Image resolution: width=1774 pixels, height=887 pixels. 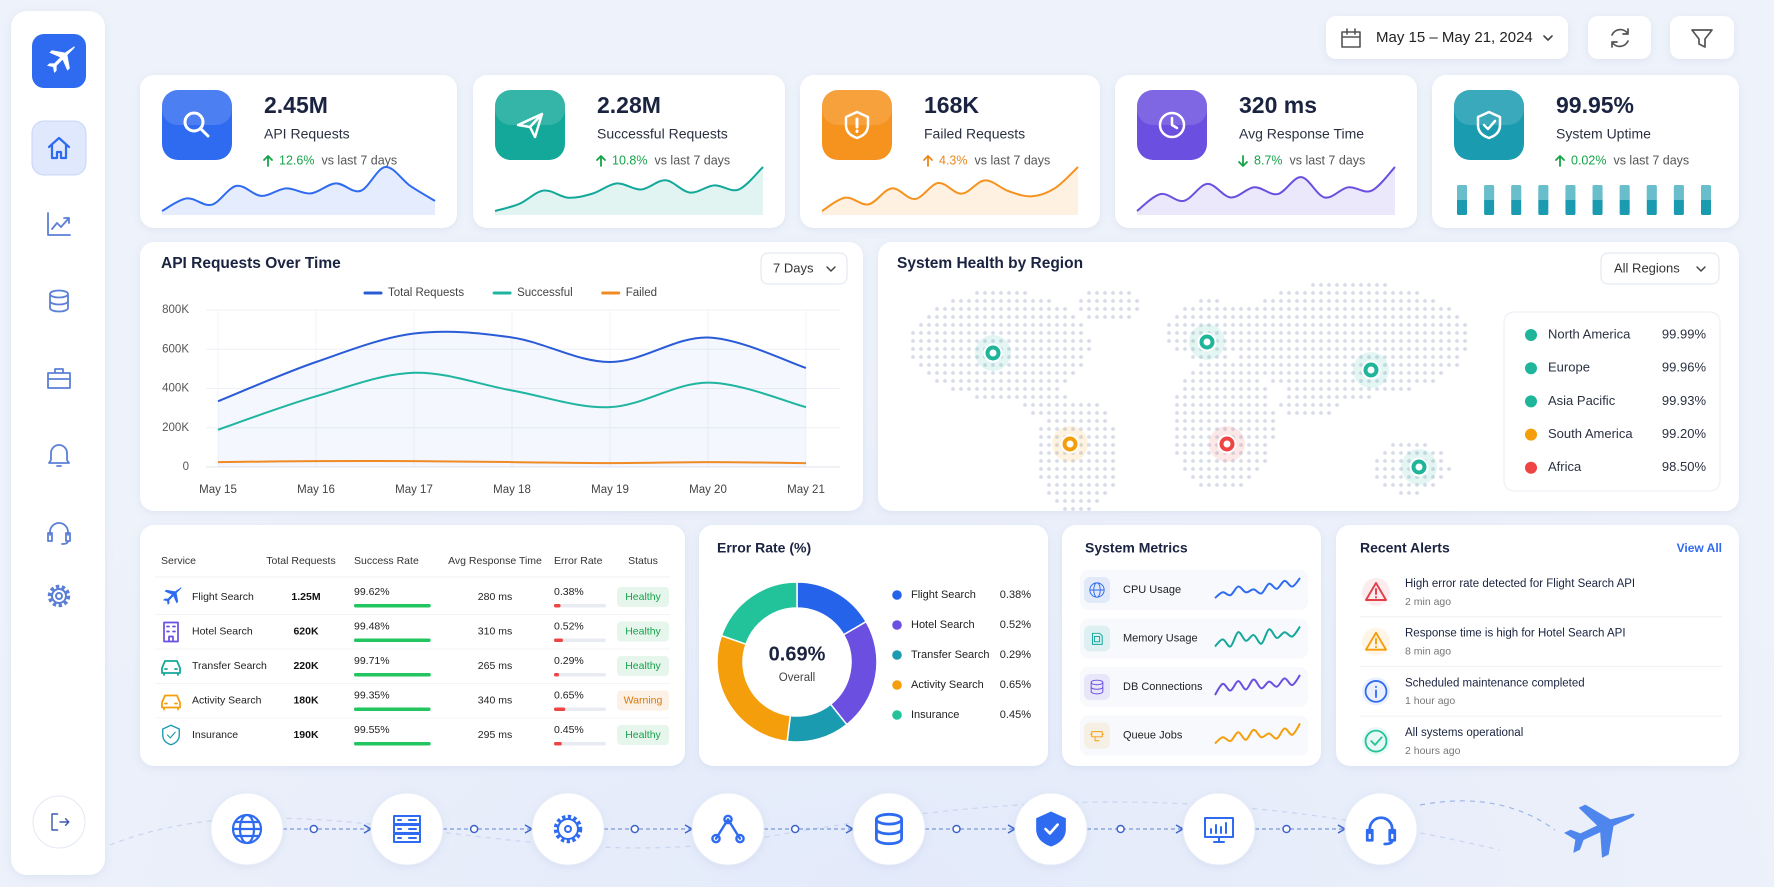 I want to click on alert-text: All systems operational, so click(x=1464, y=733).